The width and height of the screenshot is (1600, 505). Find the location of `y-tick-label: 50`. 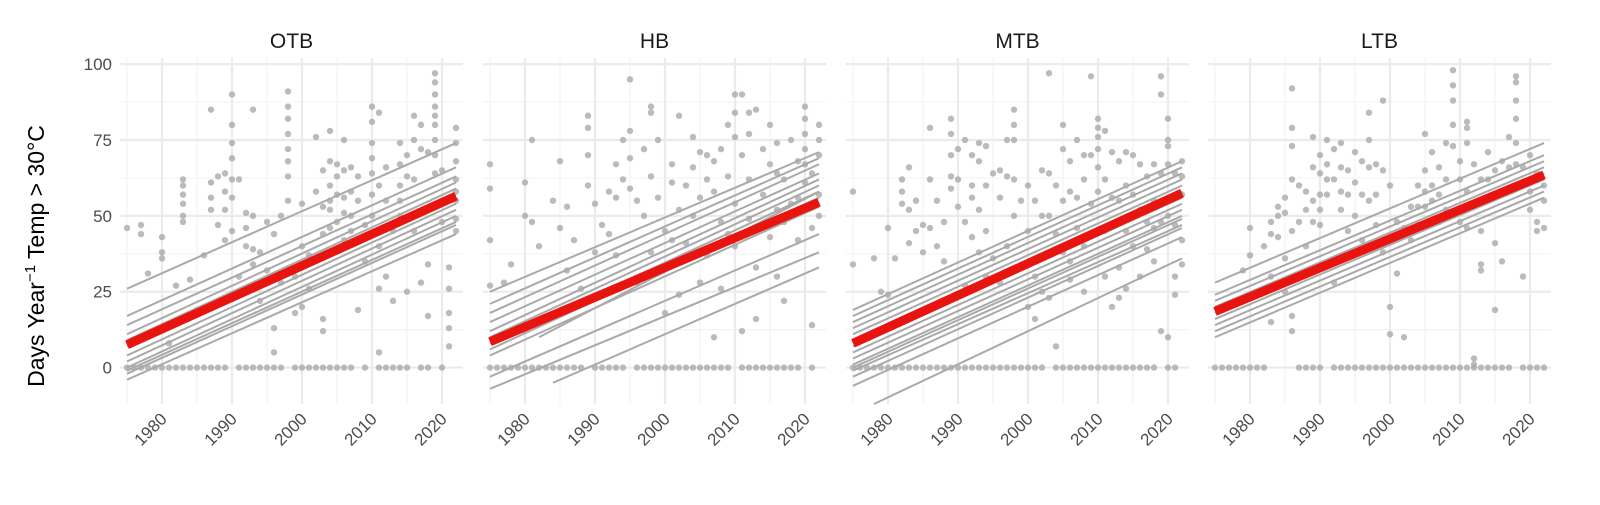

y-tick-label: 50 is located at coordinates (102, 216).